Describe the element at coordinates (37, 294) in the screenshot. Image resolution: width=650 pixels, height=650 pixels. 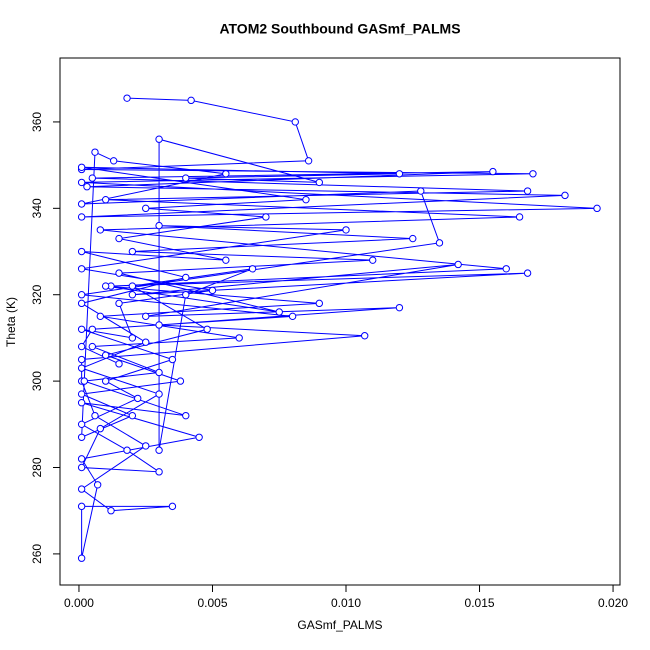
I see `y-tick-label: 320` at that location.